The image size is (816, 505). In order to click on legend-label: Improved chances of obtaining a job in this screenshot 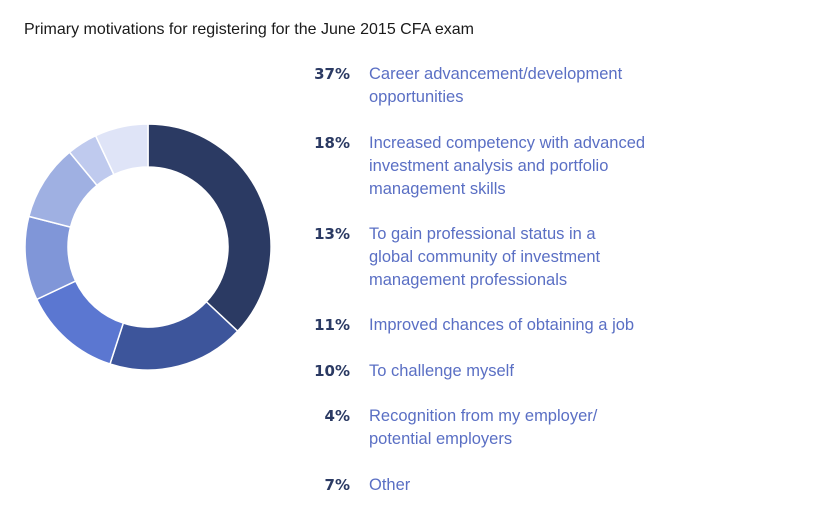, I will do `click(502, 325)`.